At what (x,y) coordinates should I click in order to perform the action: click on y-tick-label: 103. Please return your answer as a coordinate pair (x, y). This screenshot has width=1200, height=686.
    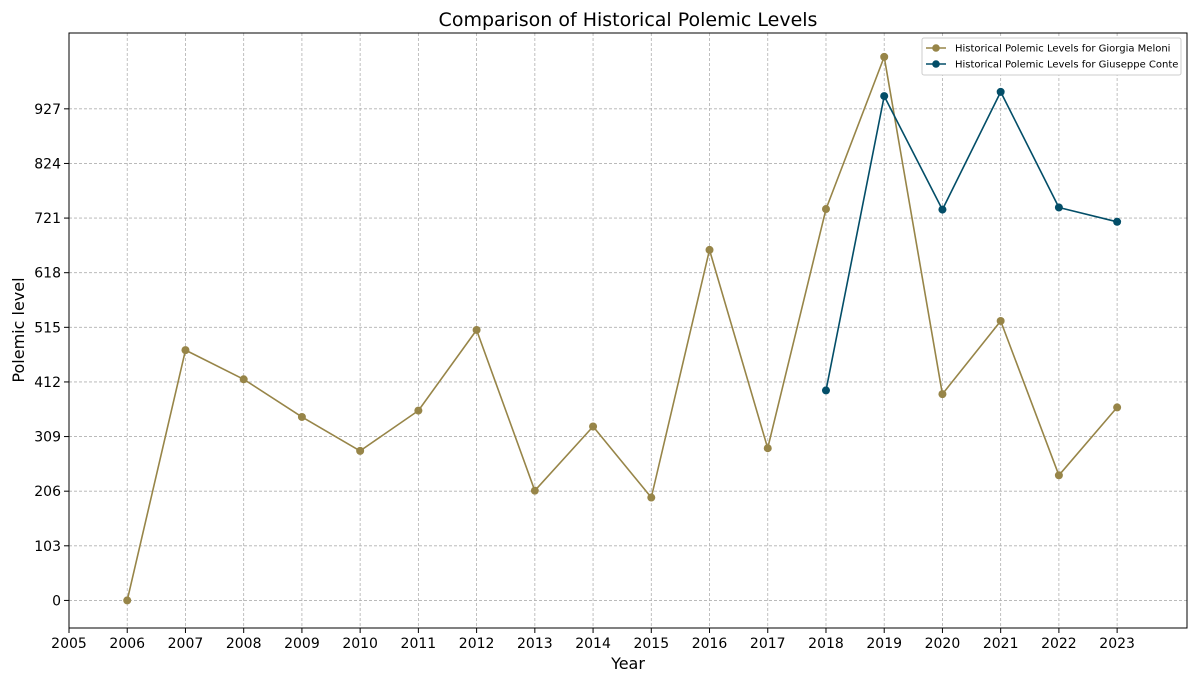
    Looking at the image, I should click on (47, 547).